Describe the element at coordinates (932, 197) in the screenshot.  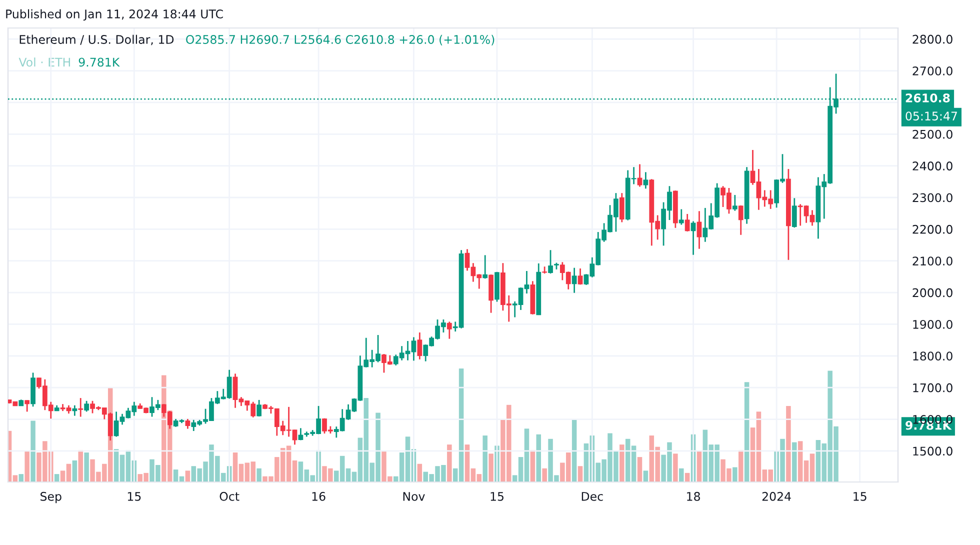
I see `y-tick-label: 2300.0` at that location.